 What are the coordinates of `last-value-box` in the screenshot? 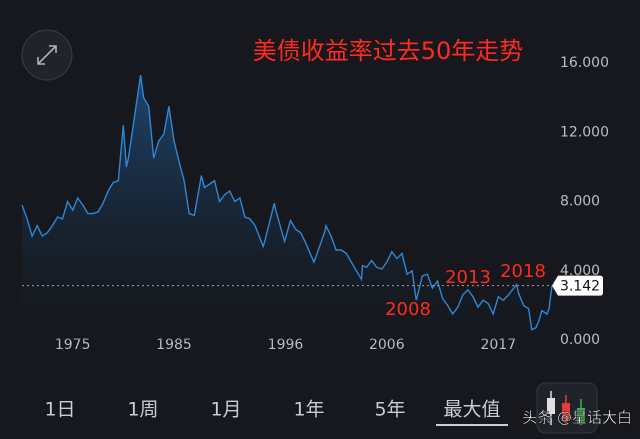 It's located at (577, 285).